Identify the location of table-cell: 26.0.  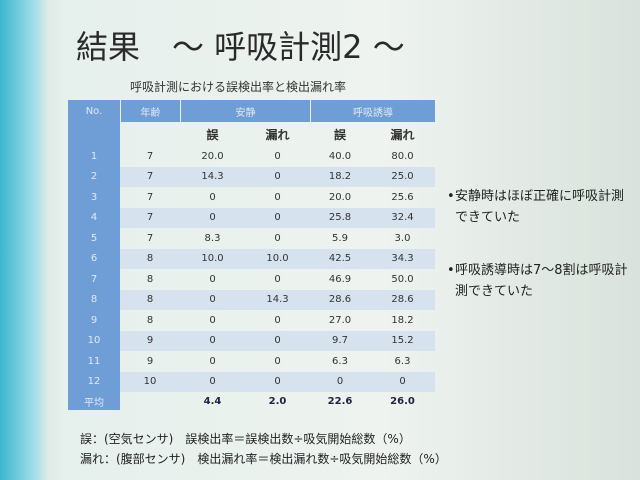
(402, 401).